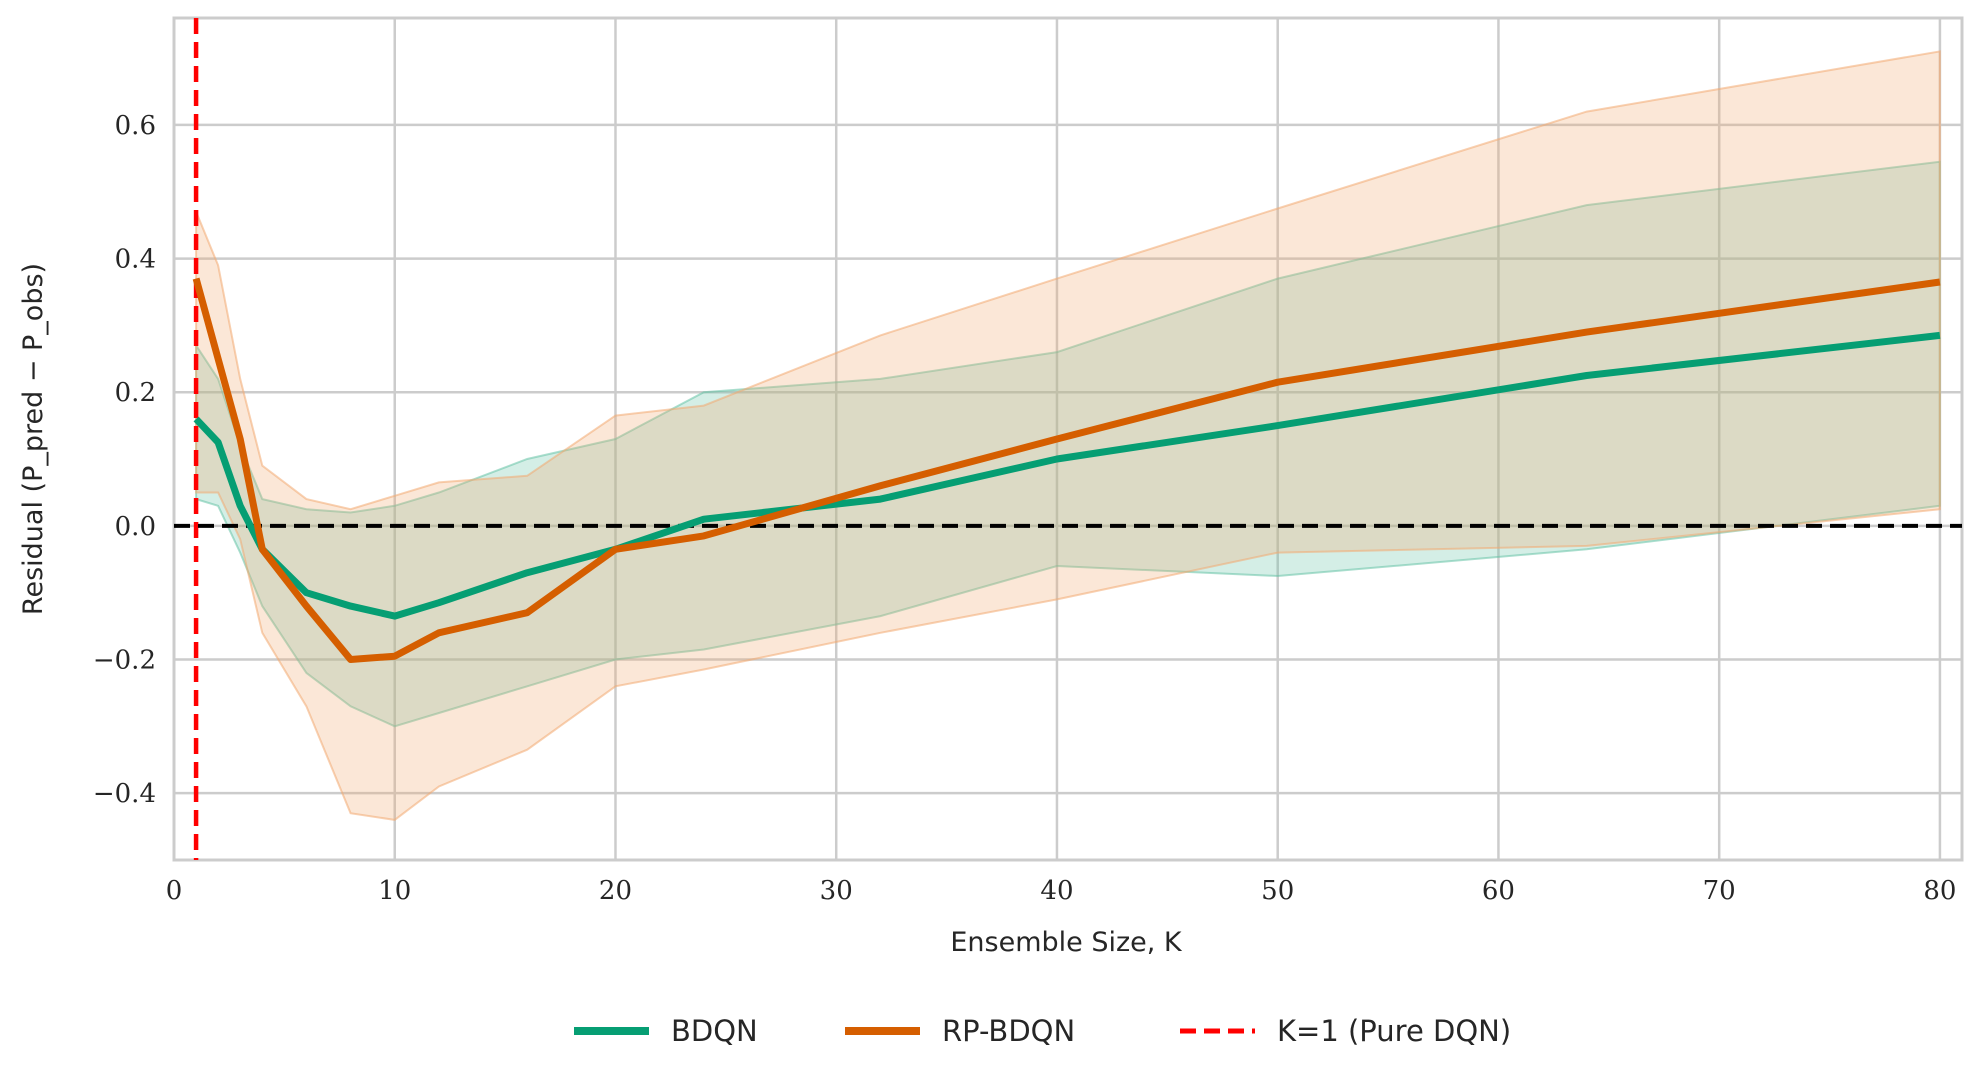 Image resolution: width=1980 pixels, height=1080 pixels. What do you see at coordinates (1066, 942) in the screenshot?
I see `x-axis-label: Ensemble Size, K` at bounding box center [1066, 942].